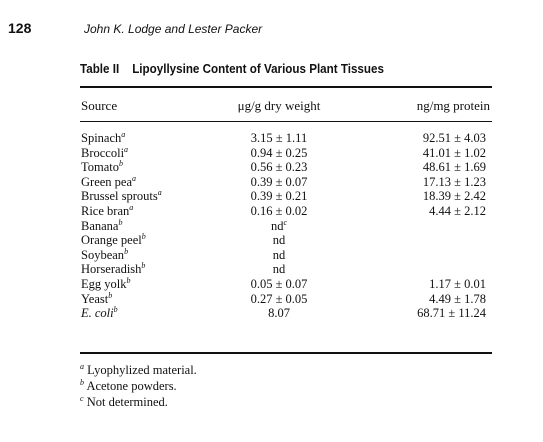 The image size is (543, 442). Describe the element at coordinates (457, 284) in the screenshot. I see `cell-protein: 1.17 ± 0.01` at that location.